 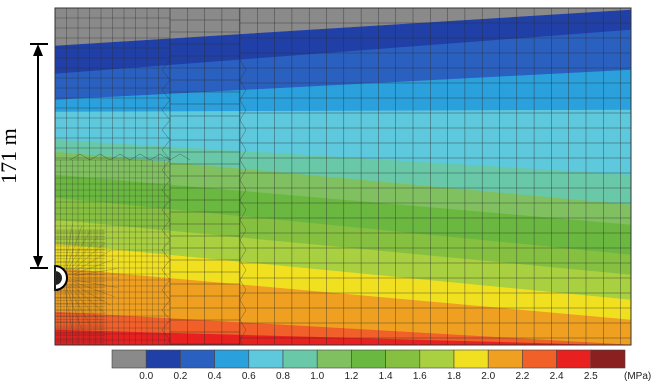 What do you see at coordinates (557, 376) in the screenshot?
I see `legend-tick-label: 2.4` at bounding box center [557, 376].